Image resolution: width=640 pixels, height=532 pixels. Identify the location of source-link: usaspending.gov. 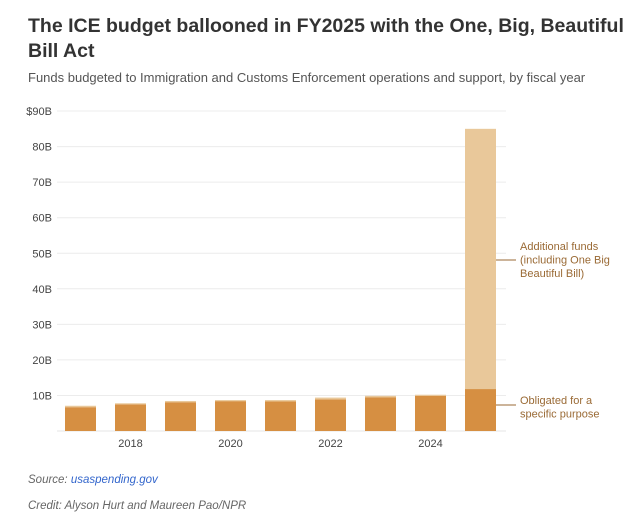
(114, 480).